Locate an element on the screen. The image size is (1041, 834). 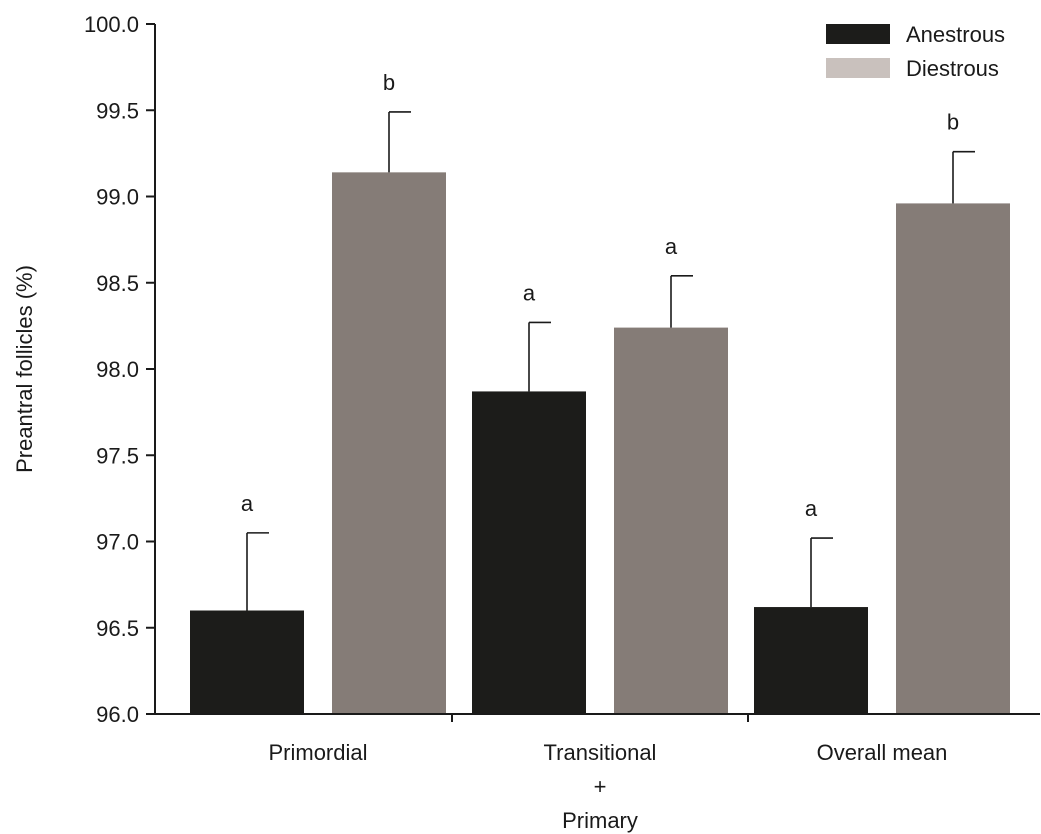
x-category-label: Overall mean is located at coordinates (882, 752).